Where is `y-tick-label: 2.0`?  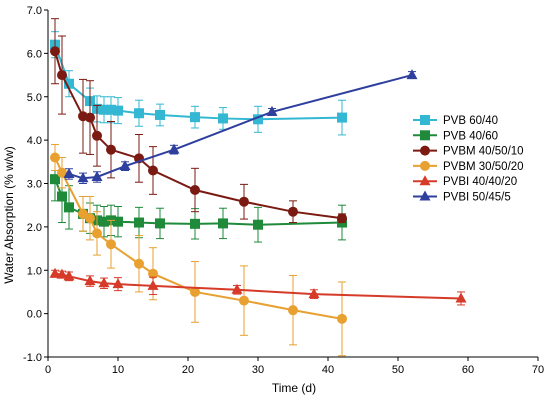
y-tick-label: 2.0 is located at coordinates (34, 228).